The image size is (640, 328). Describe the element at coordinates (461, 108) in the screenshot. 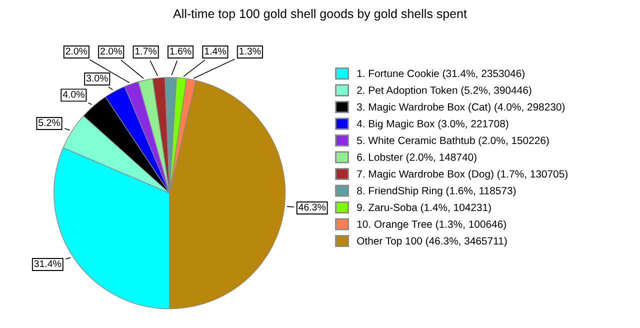

I see `legend-label: 3. Magic Wardrobe Box (Cat) (4.0%, 298230)` at that location.